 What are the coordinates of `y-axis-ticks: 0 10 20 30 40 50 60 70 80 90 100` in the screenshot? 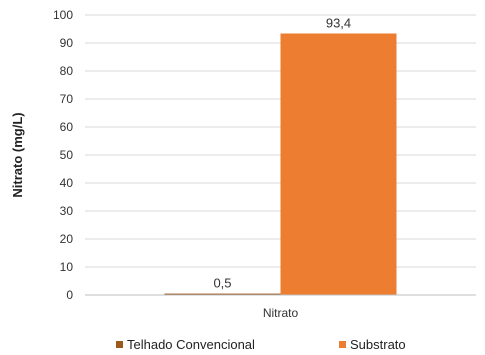 It's located at (63, 155).